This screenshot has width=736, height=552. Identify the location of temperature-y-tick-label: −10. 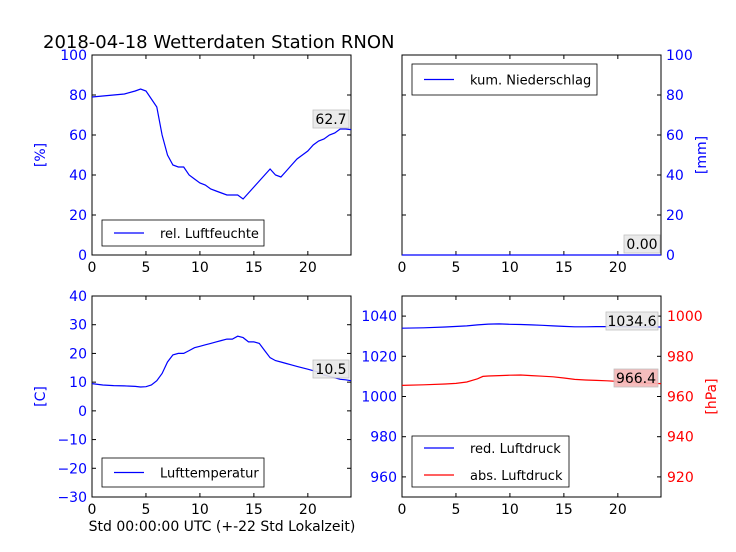
(72, 441).